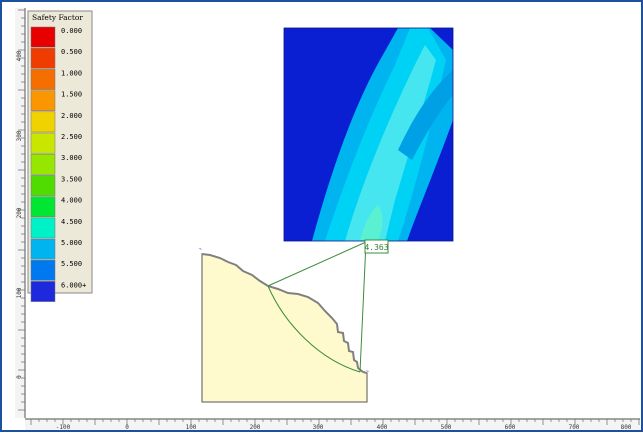  Describe the element at coordinates (200, 249) in the screenshot. I see `vertex-marker: ↖` at that location.